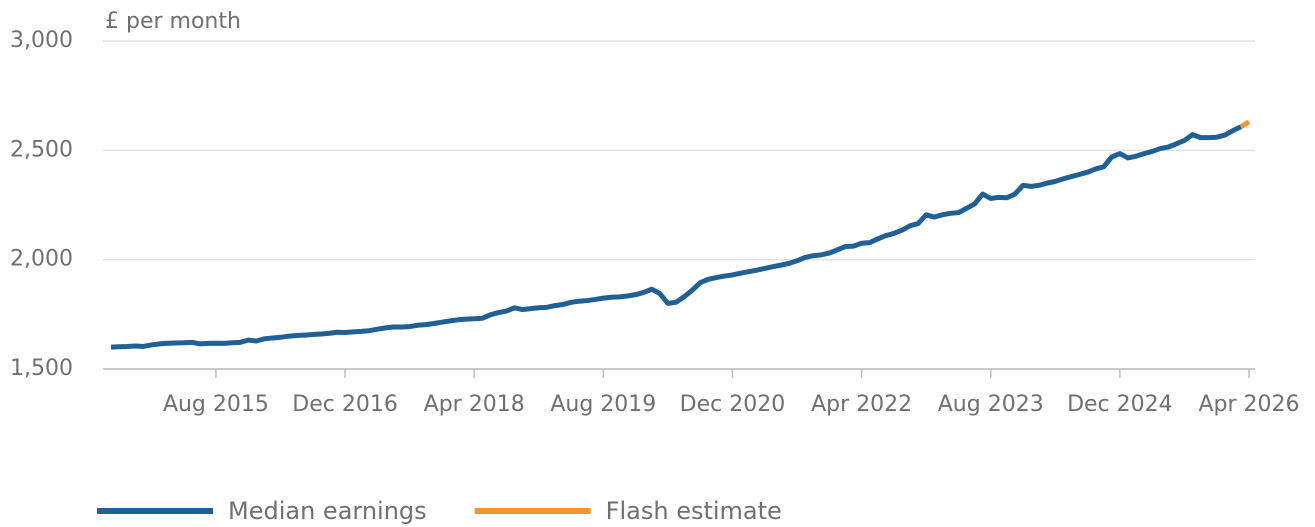 Image resolution: width=1315 pixels, height=527 pixels. What do you see at coordinates (1245, 124) in the screenshot?
I see `line-series` at bounding box center [1245, 124].